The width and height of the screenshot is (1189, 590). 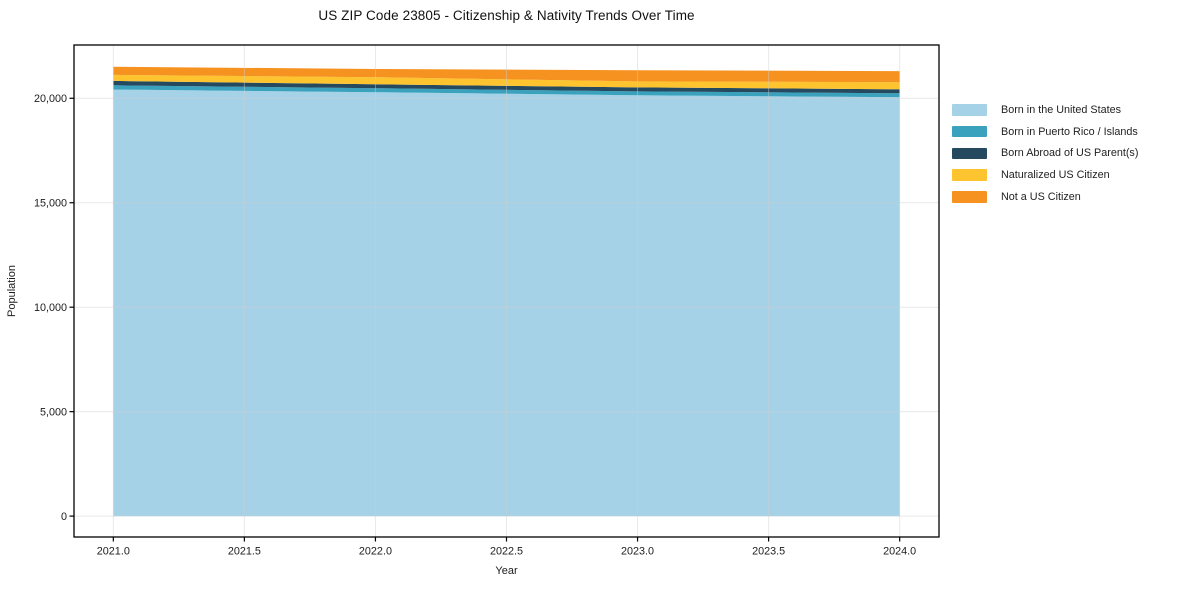 I want to click on x-tick-label: 2021.0, so click(x=113, y=552).